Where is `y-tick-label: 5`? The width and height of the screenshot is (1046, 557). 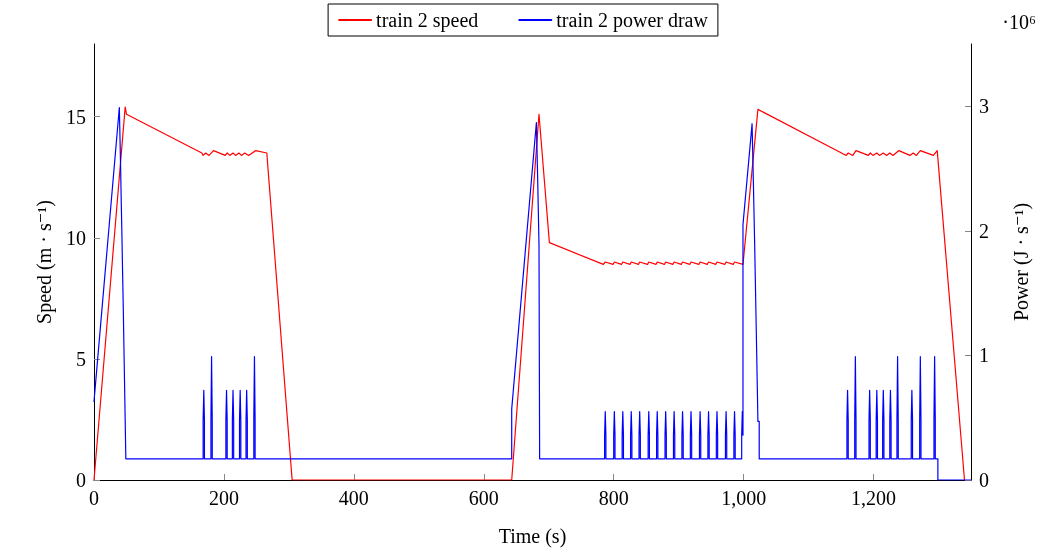
y-tick-label: 5 is located at coordinates (81, 358).